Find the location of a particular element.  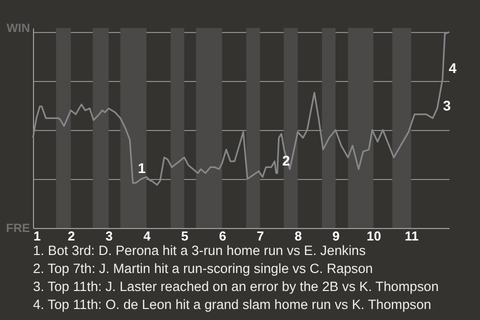

x-tick-label: 11 is located at coordinates (411, 236).